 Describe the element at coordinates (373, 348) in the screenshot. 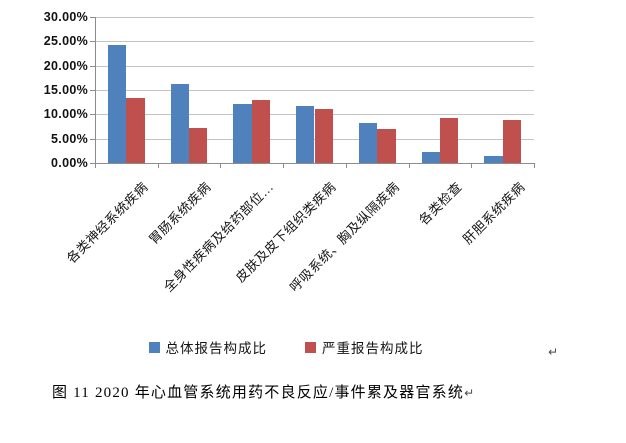

I see `legend-label: 严重报告构成比` at that location.